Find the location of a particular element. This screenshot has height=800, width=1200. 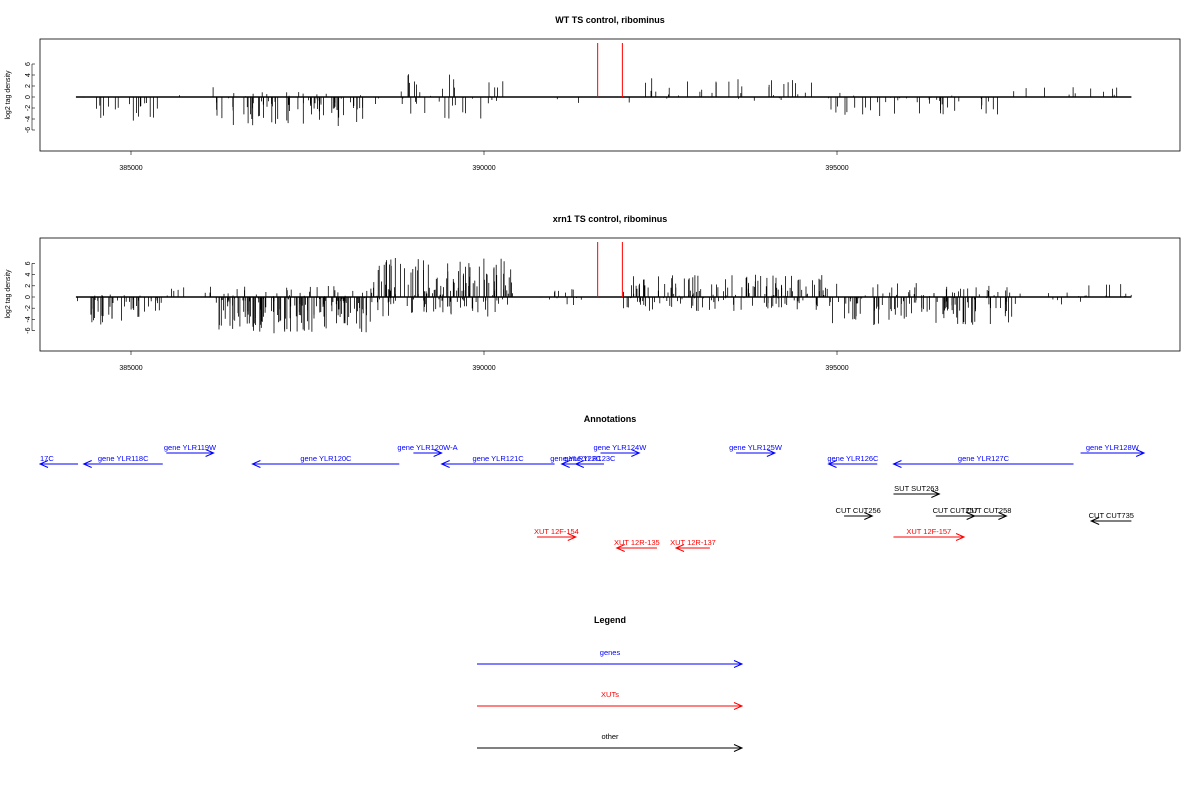

xut-feature: XUT 12F-154 is located at coordinates (556, 534).